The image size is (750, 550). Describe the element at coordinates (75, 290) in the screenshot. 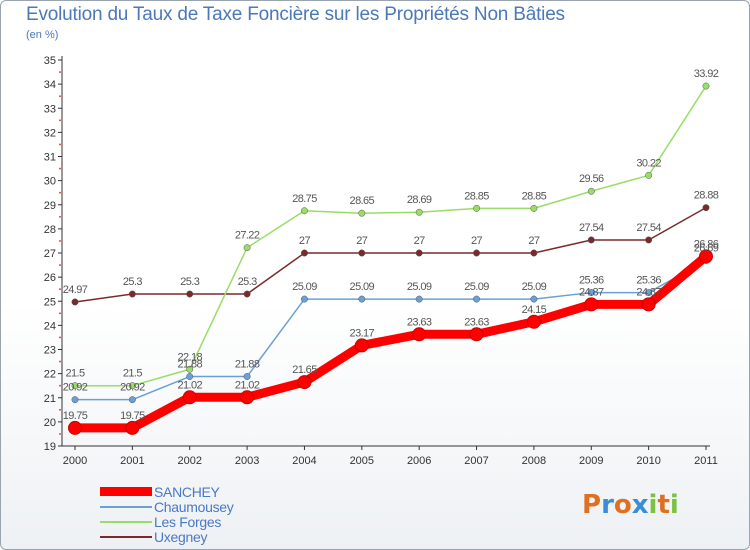

I see `data-label: 24.97` at that location.